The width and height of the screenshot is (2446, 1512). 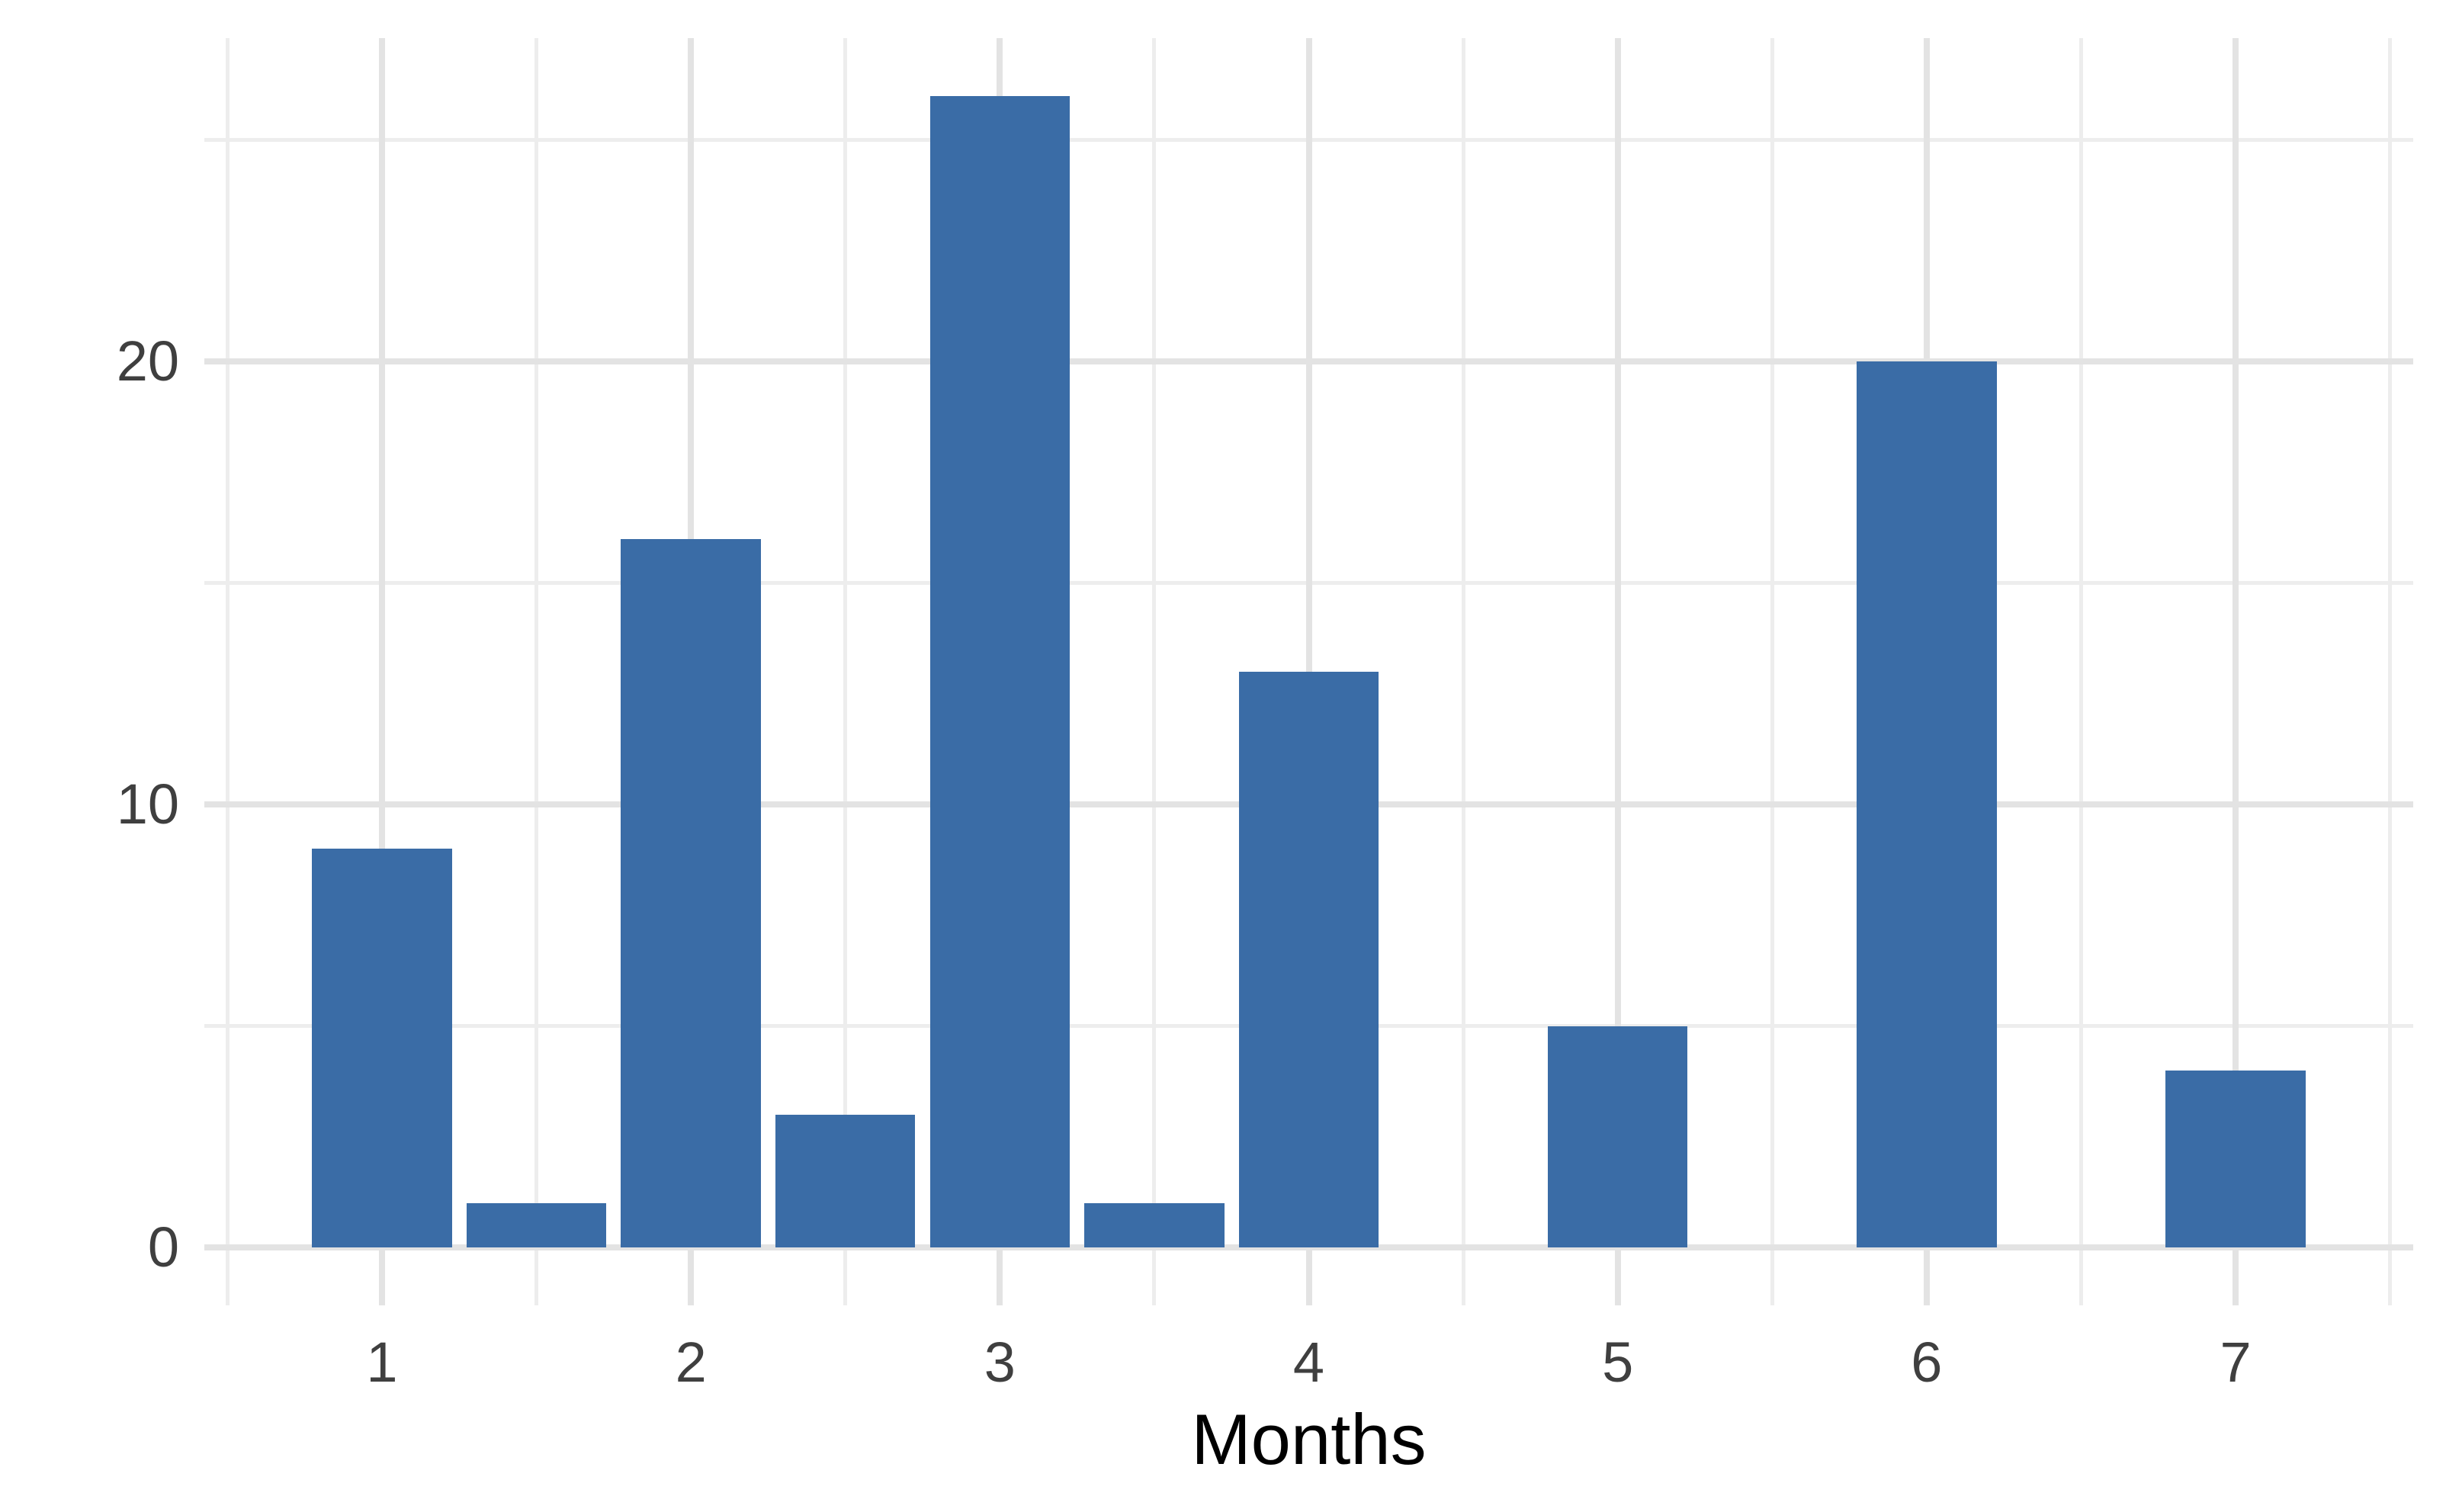 I want to click on x-tick-label: 4, so click(x=1308, y=1362).